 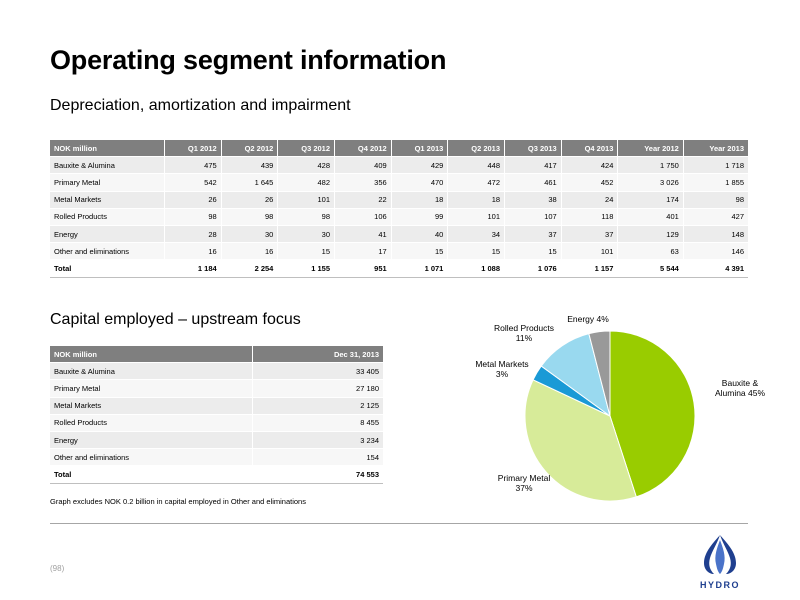 I want to click on pie-slice-label: Rolled Products 11%, so click(x=524, y=333).